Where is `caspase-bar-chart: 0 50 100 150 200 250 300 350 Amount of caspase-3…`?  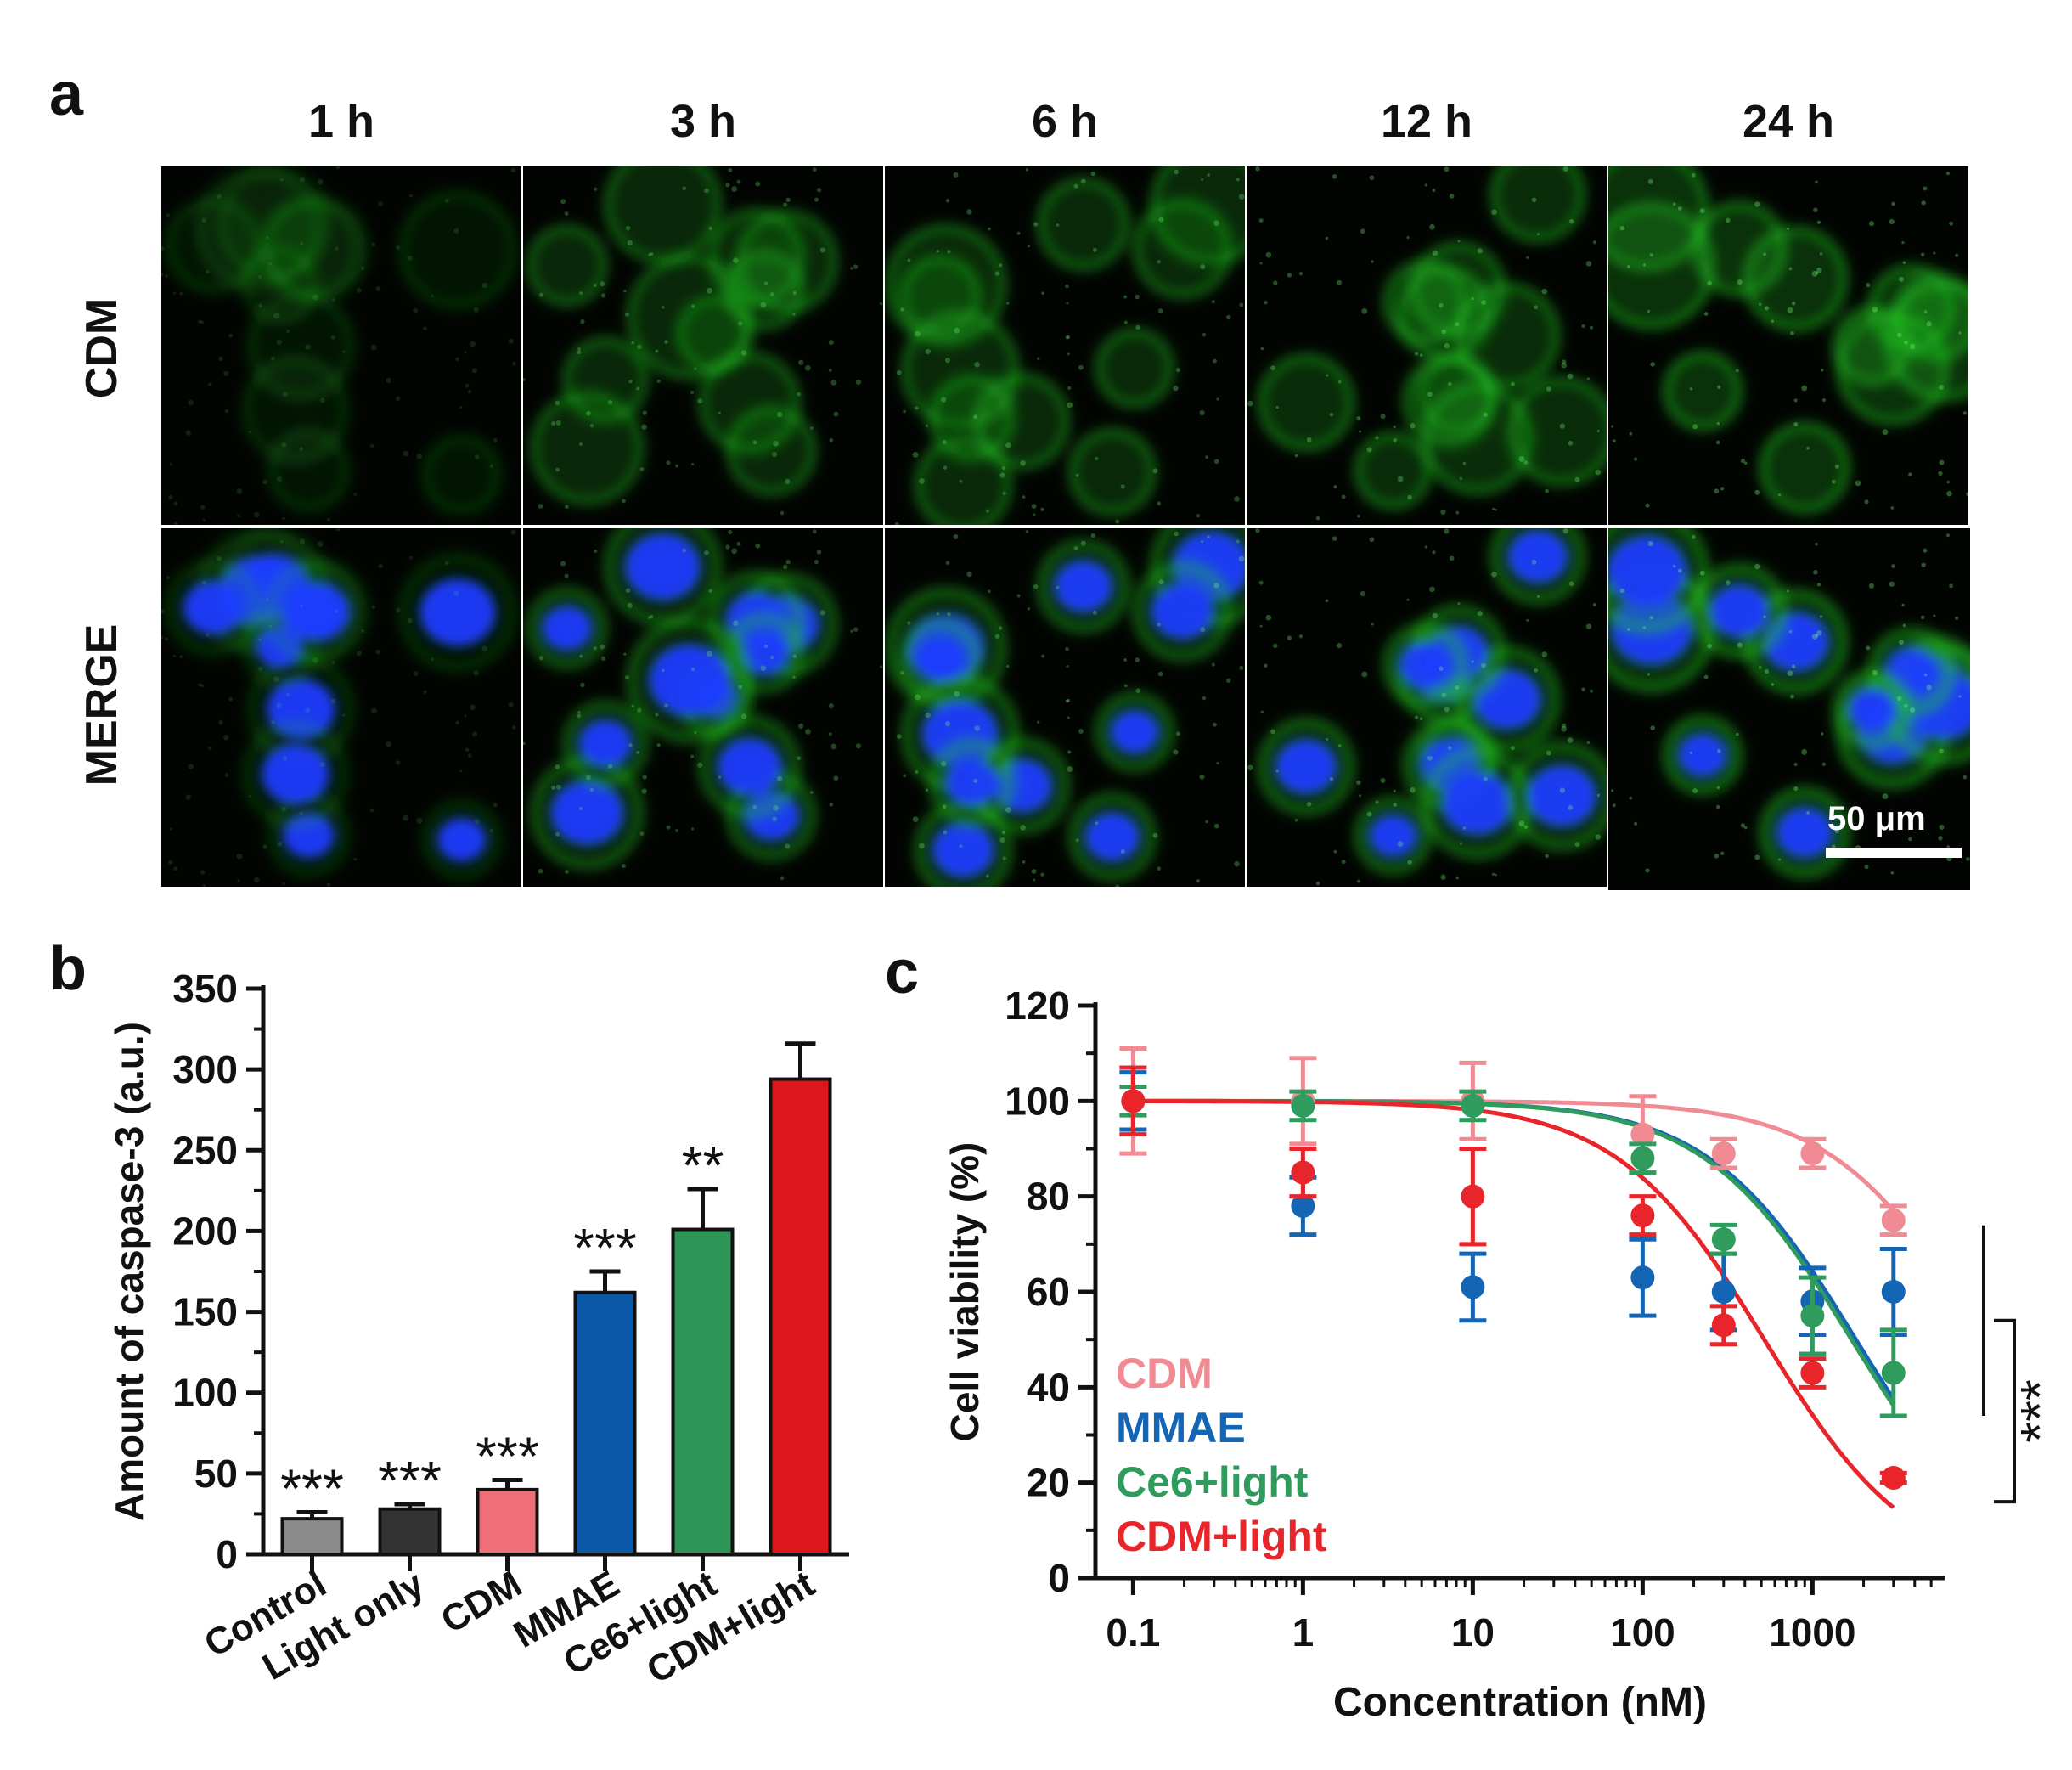 caspase-bar-chart: 0 50 100 150 200 250 300 350 Amount of caspase-3… is located at coordinates (478, 1329).